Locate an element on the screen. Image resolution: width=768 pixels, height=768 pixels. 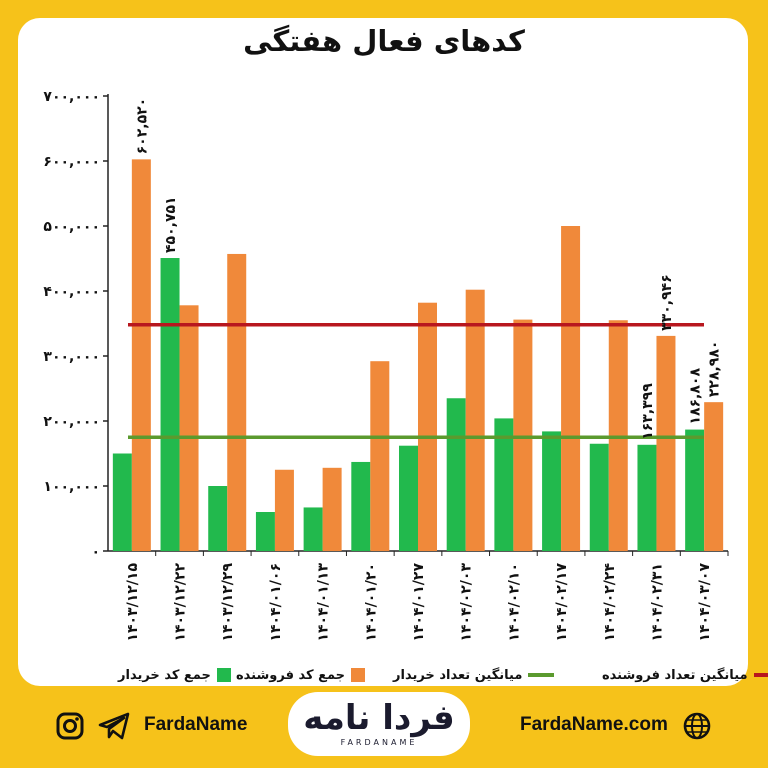
x-tick-label: ۱۴۰۴/۰۳/۰۷ is located at coordinates (705, 602).